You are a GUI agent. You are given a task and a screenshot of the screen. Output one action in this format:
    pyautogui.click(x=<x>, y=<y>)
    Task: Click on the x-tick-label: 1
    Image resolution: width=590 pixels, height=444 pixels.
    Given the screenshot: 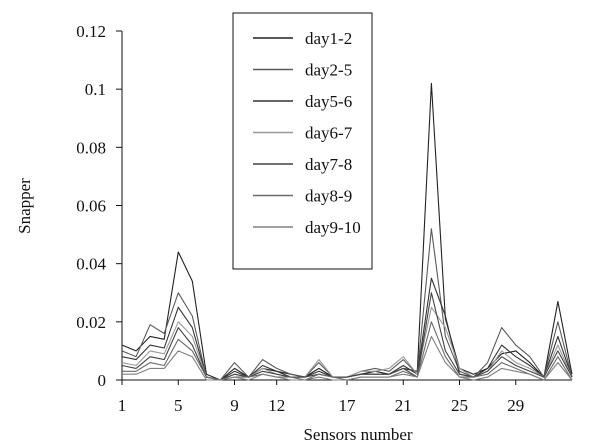 What is the action you would take?
    pyautogui.click(x=122, y=405)
    